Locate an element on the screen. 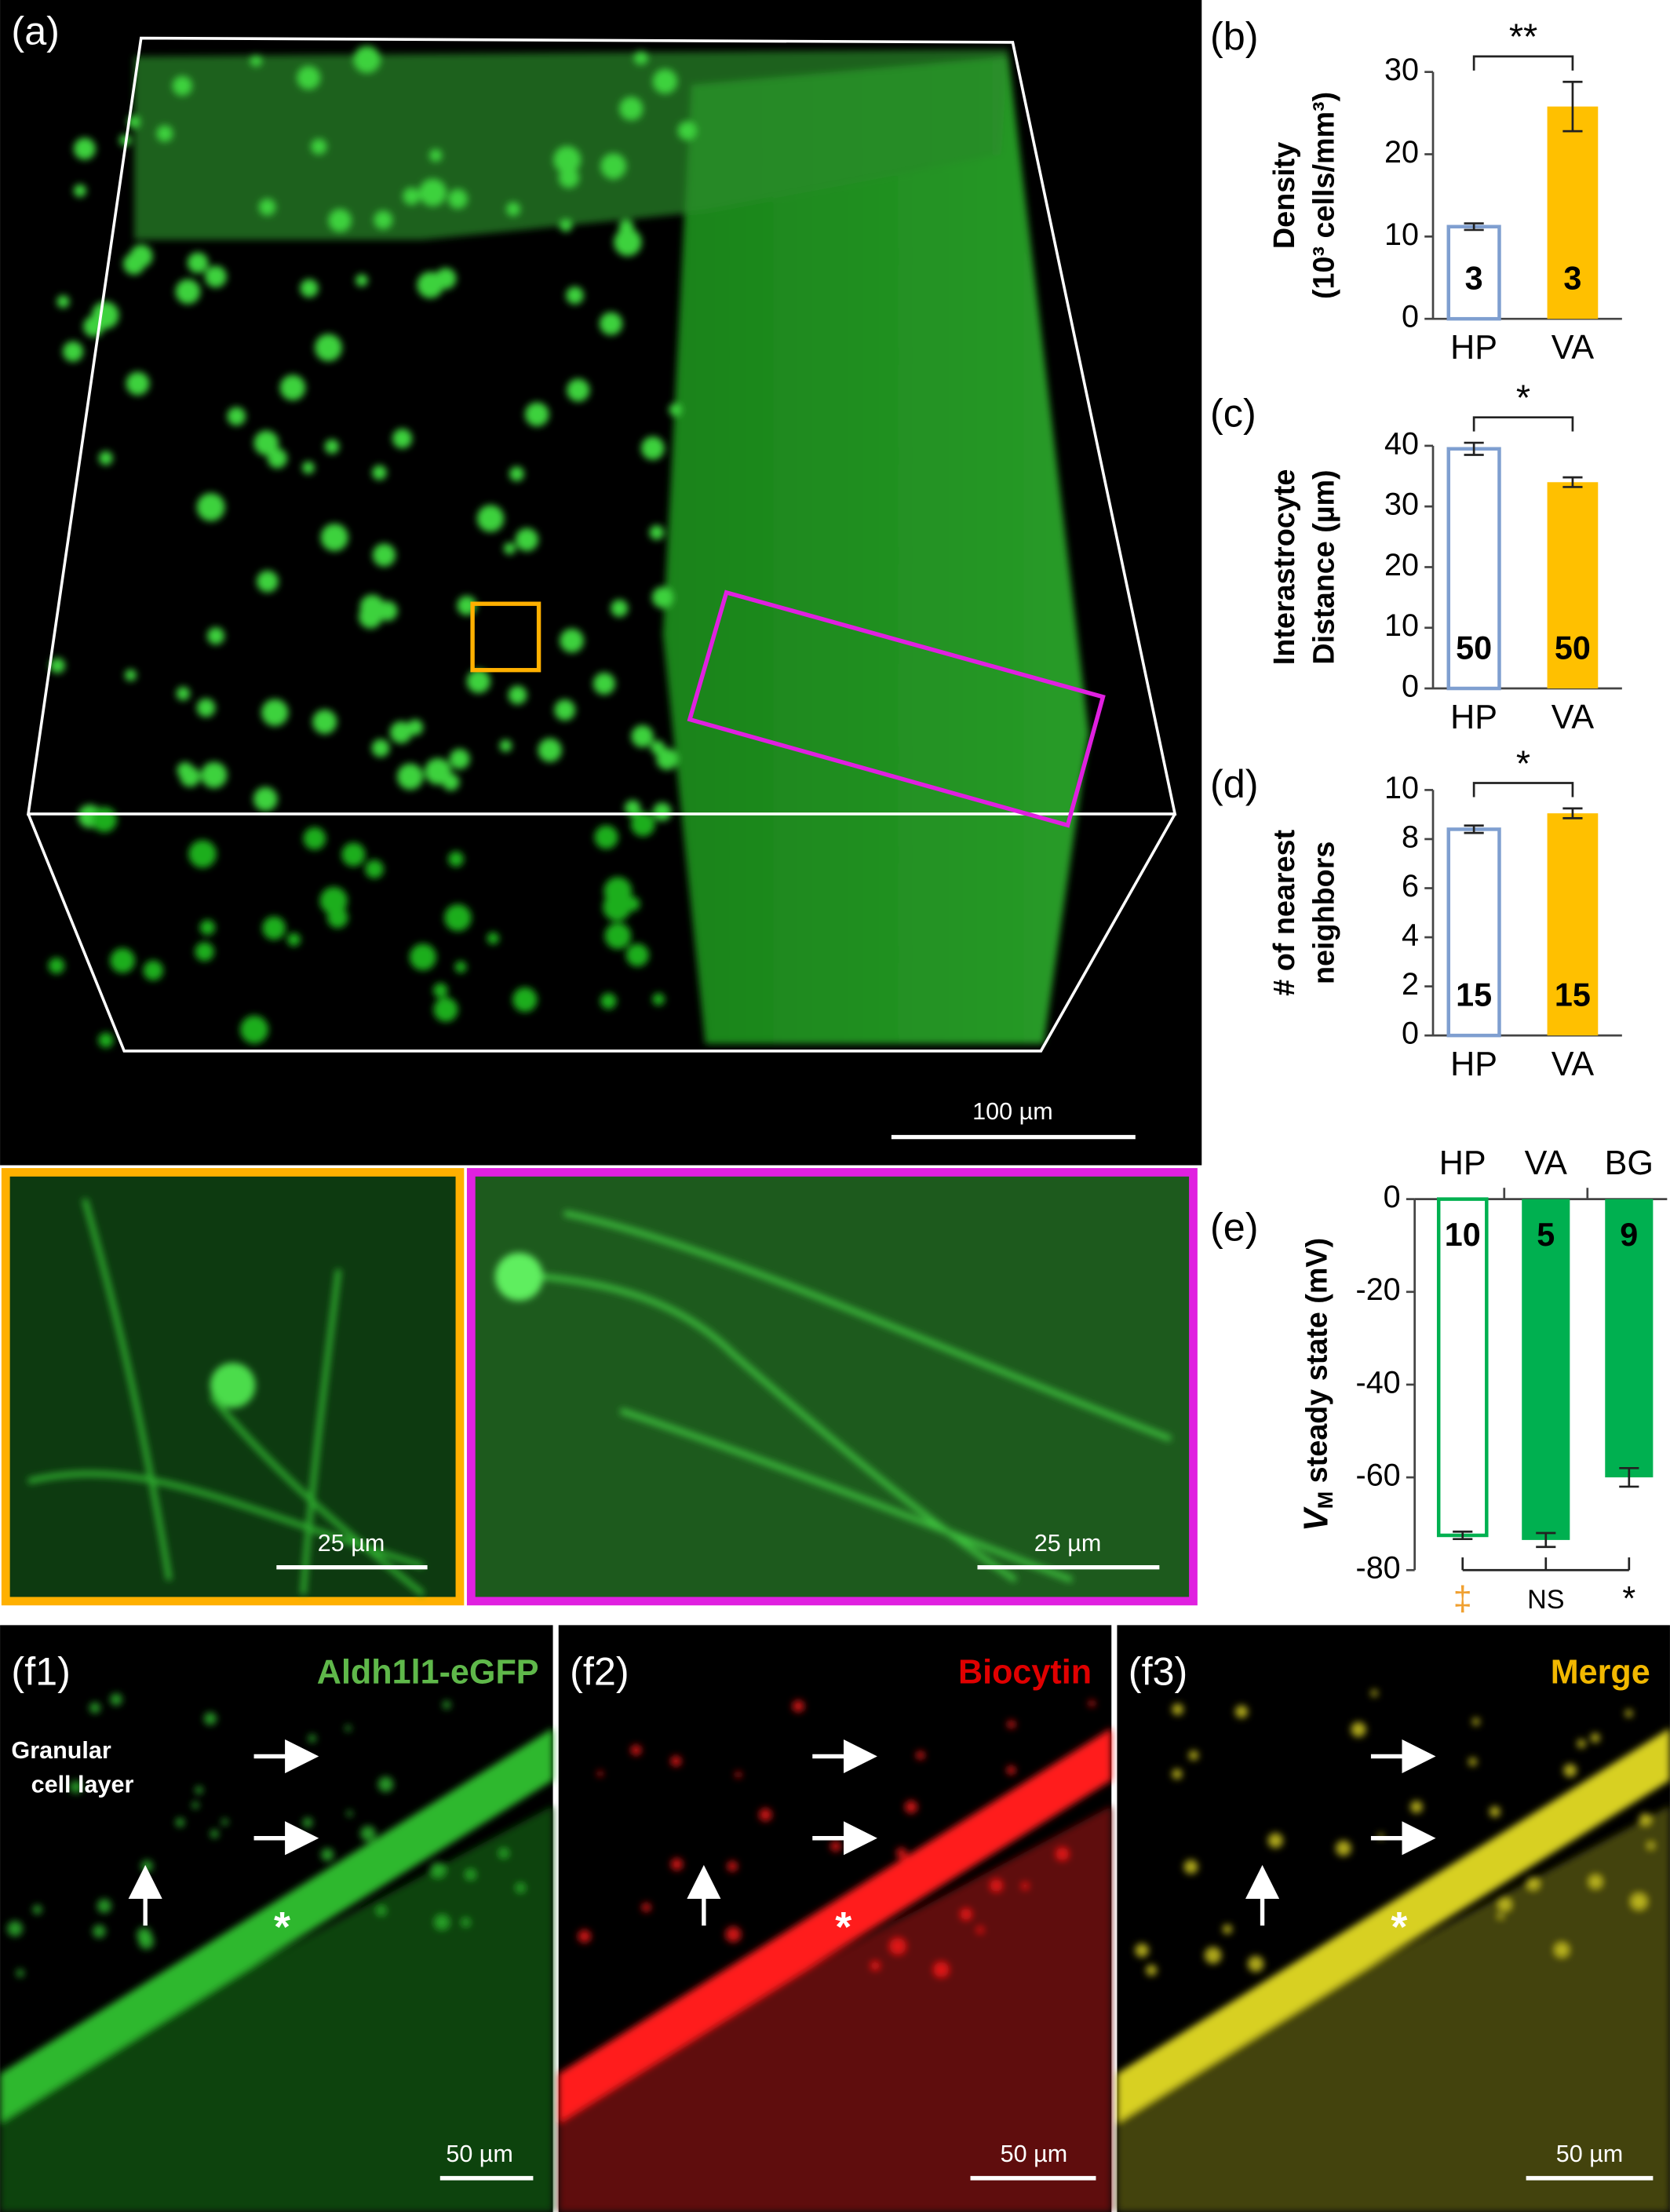  volume-box is located at coordinates (601, 933).